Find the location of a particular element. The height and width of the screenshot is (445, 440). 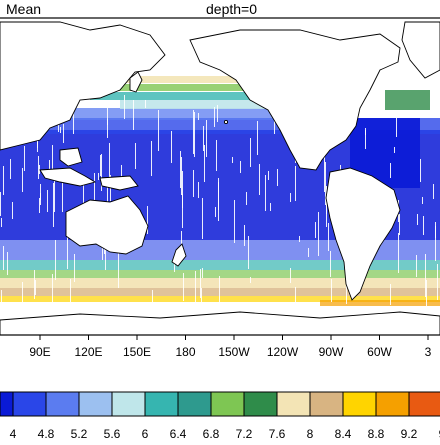

land-antarctica is located at coordinates (220, 323).